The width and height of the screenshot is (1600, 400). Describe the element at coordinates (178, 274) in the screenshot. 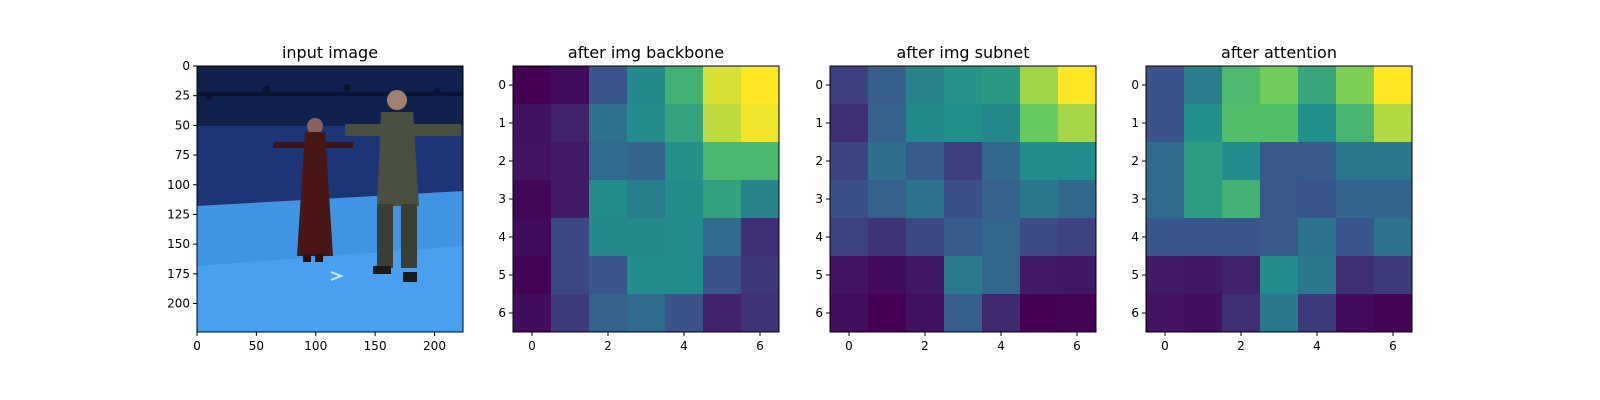

I see `tick-label: 175` at that location.